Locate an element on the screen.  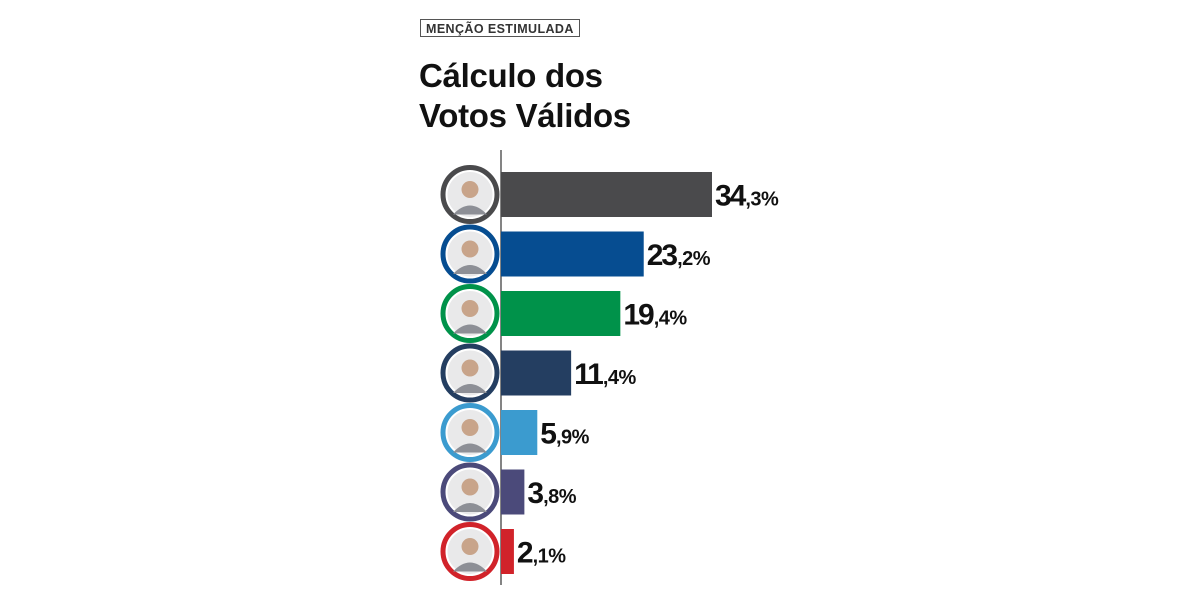
chart-tag: MENÇÃO ESTIMULADA is located at coordinates (500, 28).